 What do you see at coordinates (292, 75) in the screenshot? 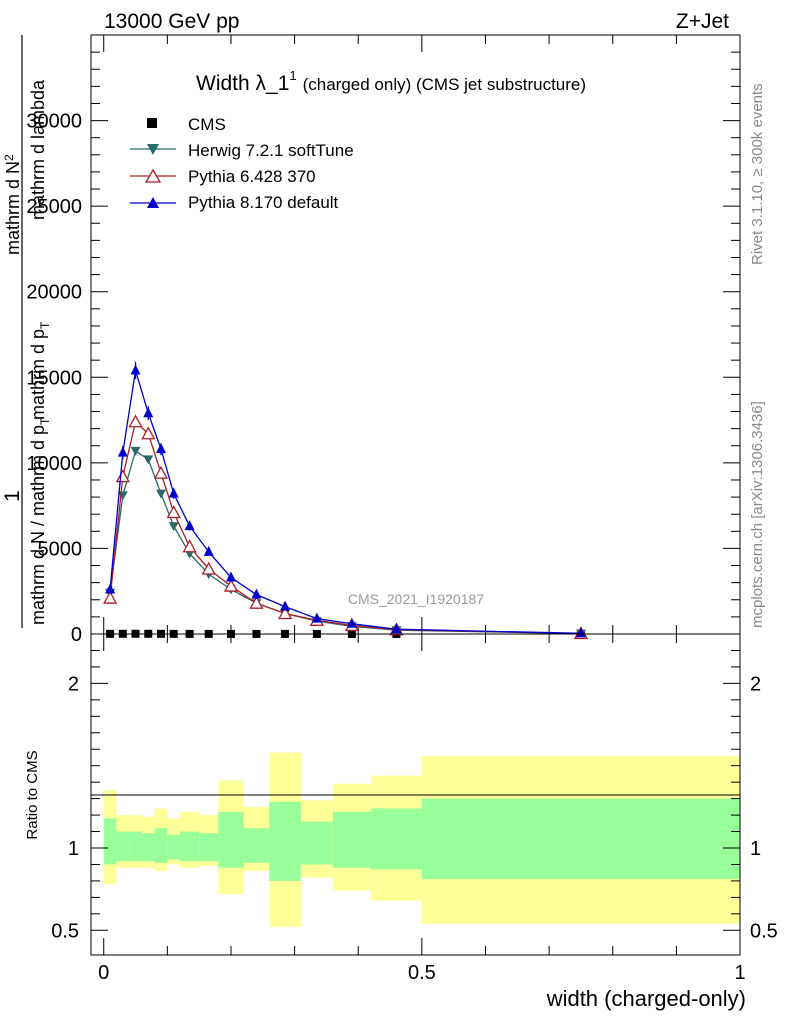
I see `plot-title-sup: 1` at bounding box center [292, 75].